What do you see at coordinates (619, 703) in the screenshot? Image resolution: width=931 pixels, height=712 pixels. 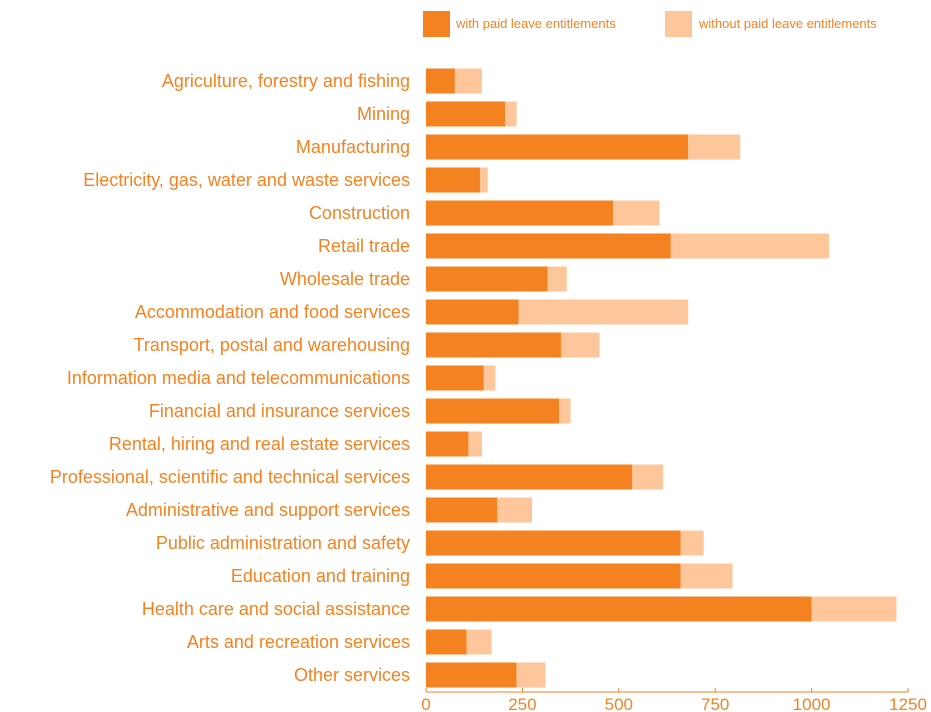 I see `x-tick-label: 500` at bounding box center [619, 703].